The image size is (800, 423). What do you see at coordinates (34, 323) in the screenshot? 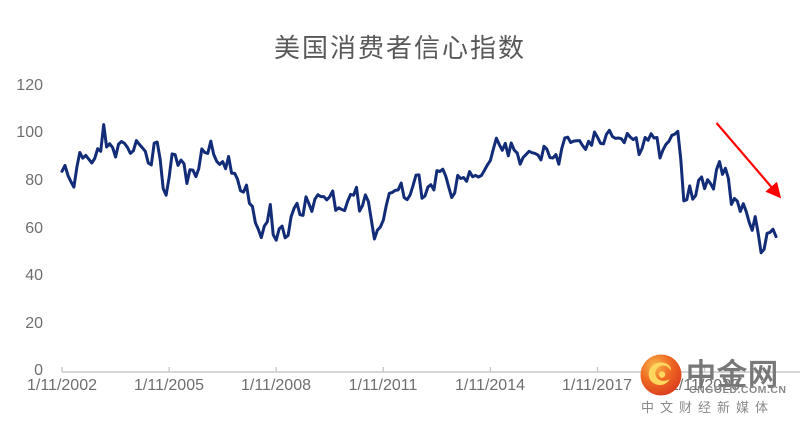
I see `y-axis-label: 20` at bounding box center [34, 323].